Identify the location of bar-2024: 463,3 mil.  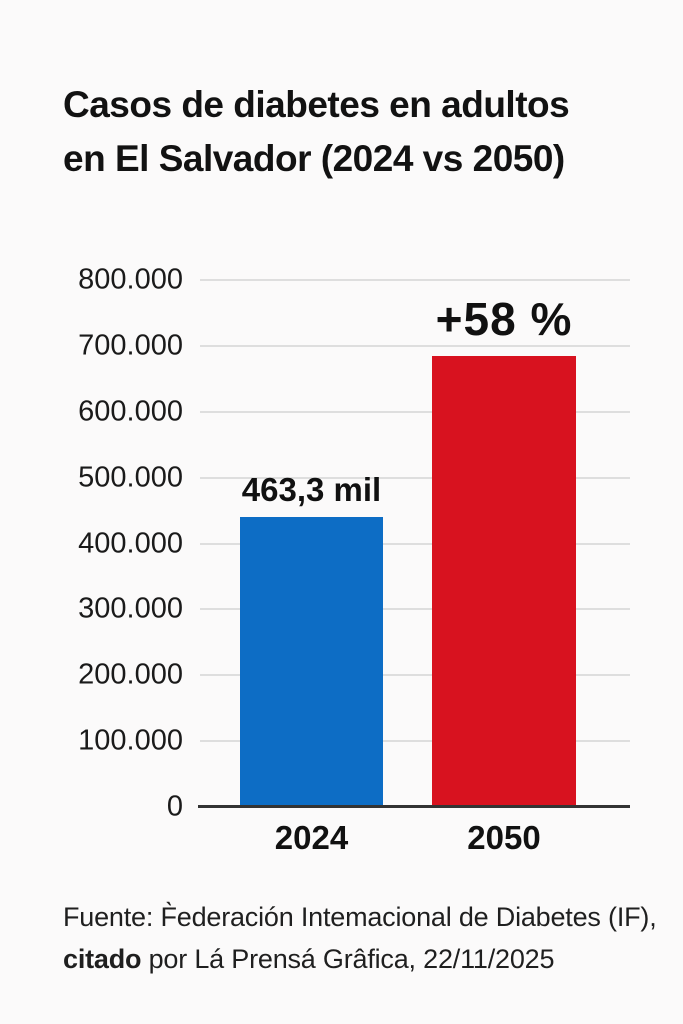
(311, 639).